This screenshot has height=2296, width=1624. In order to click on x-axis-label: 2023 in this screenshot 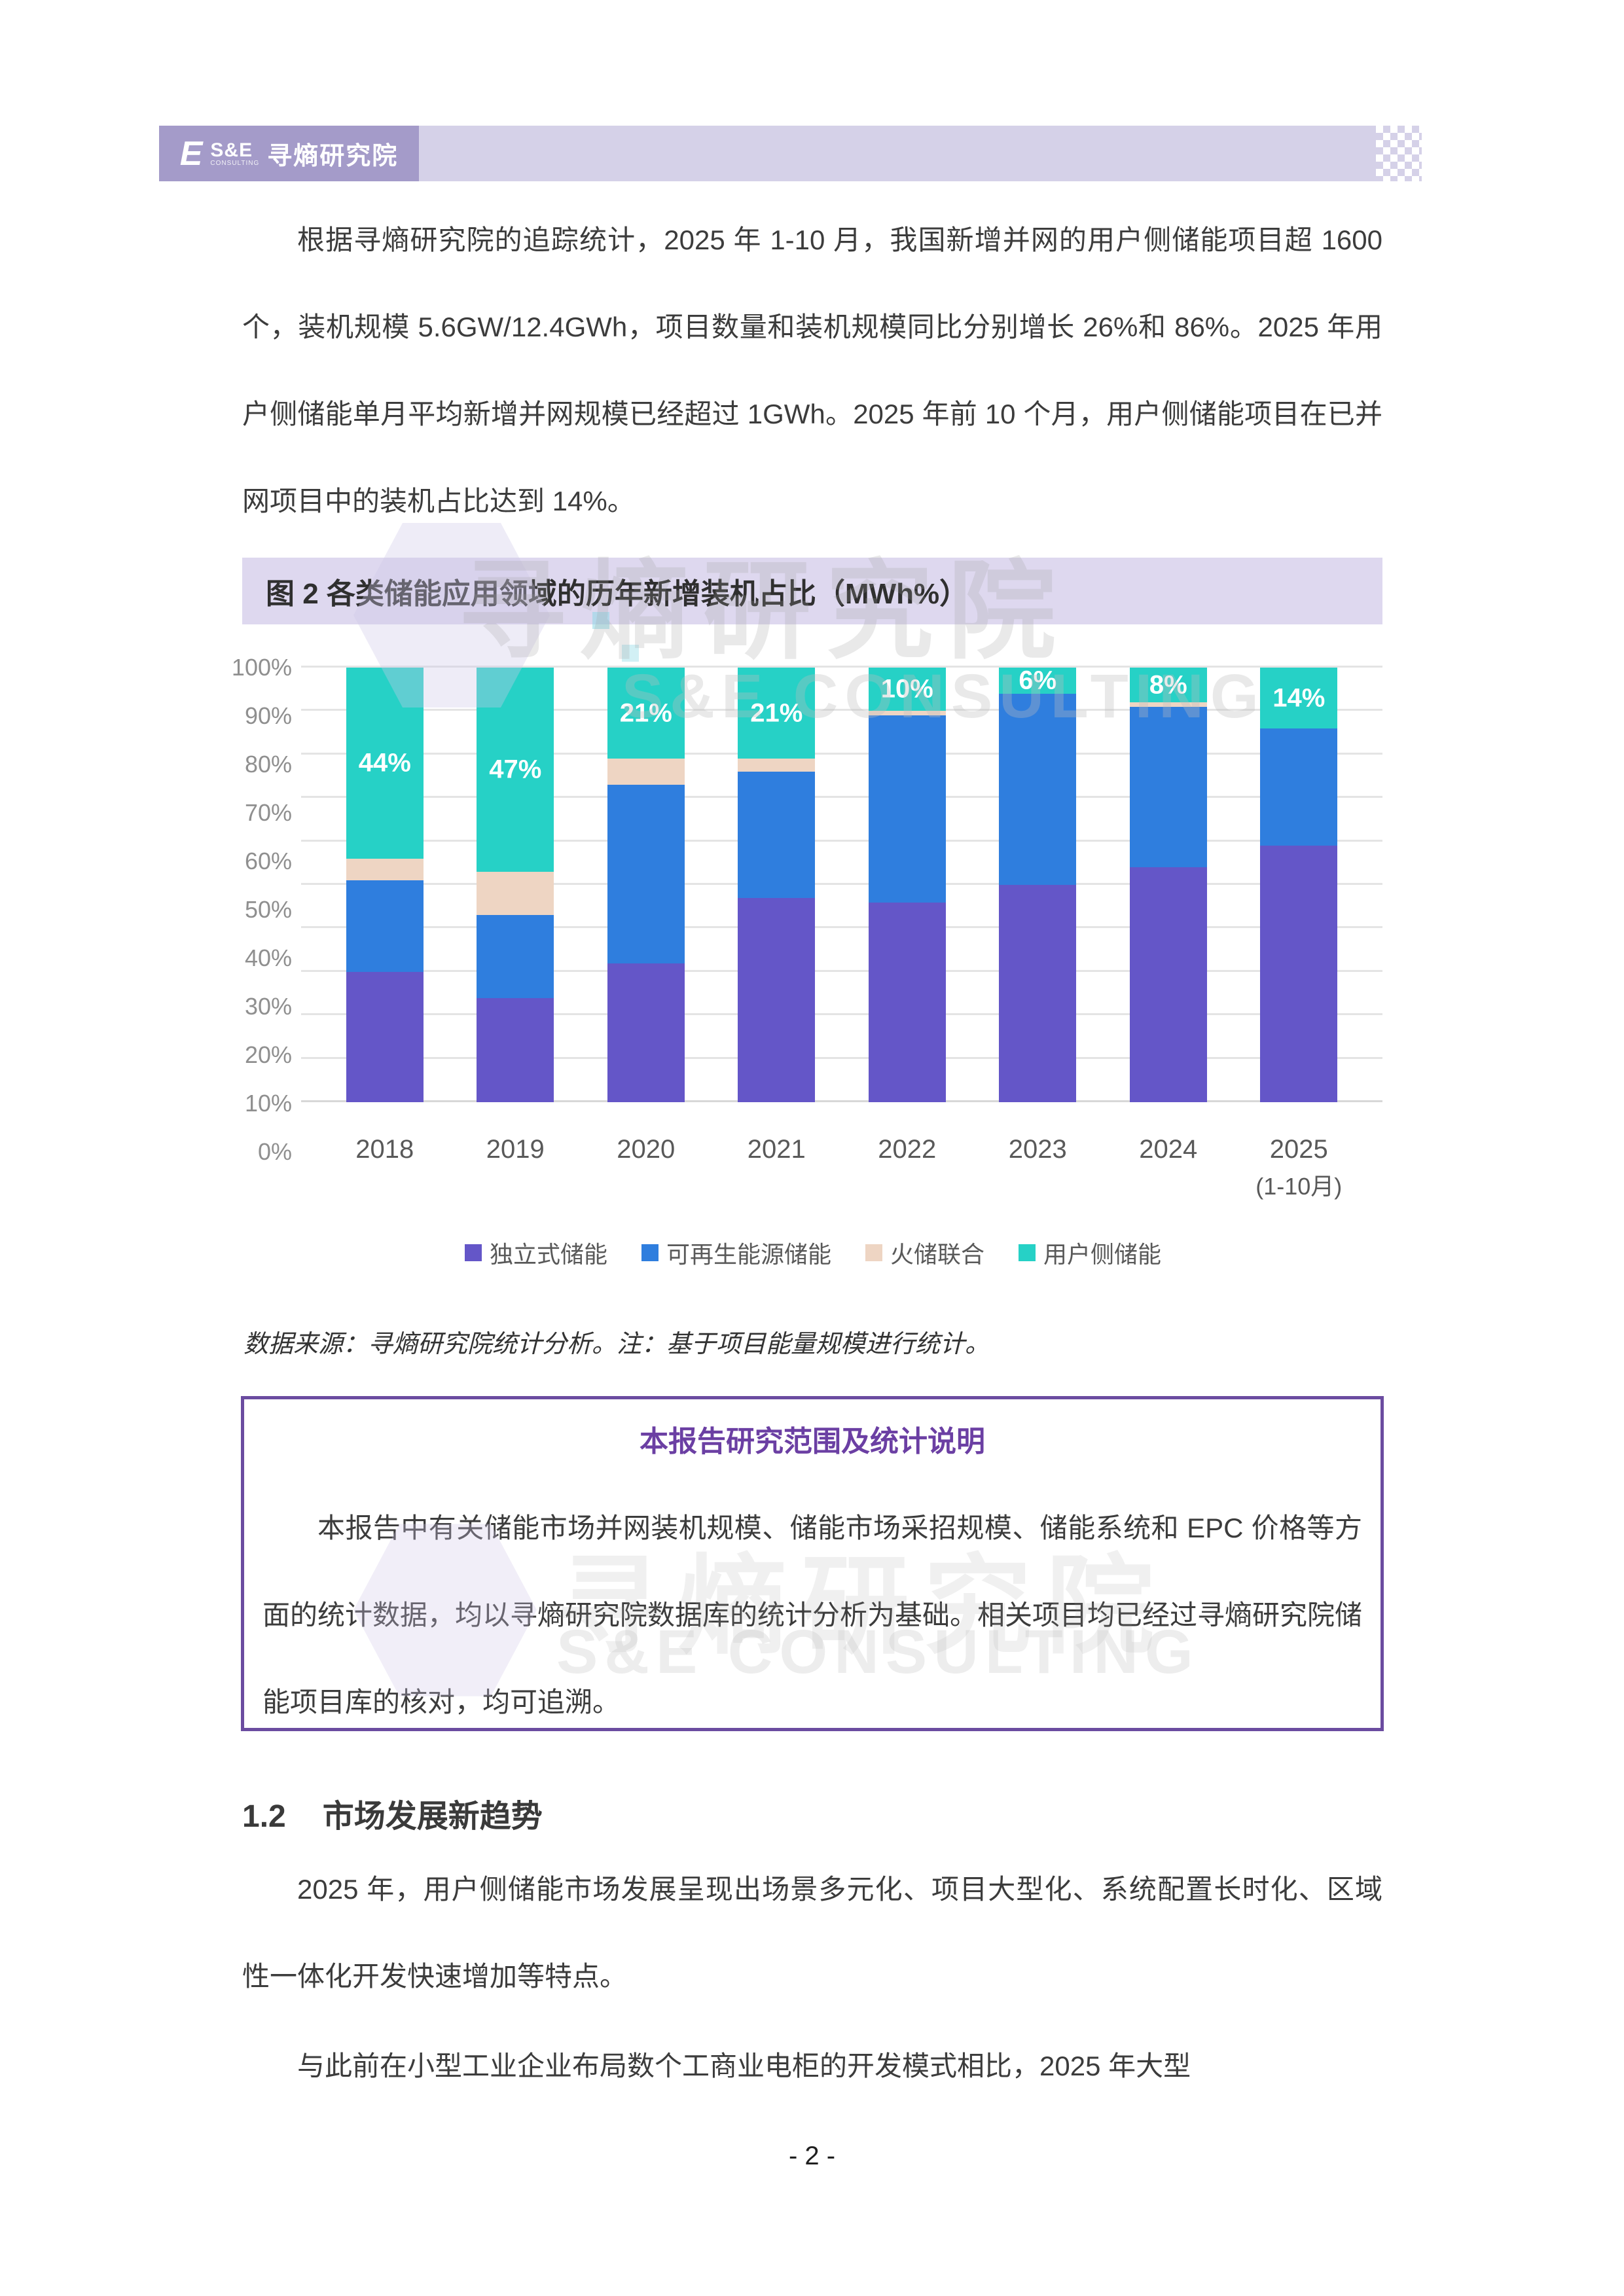, I will do `click(1038, 1167)`.